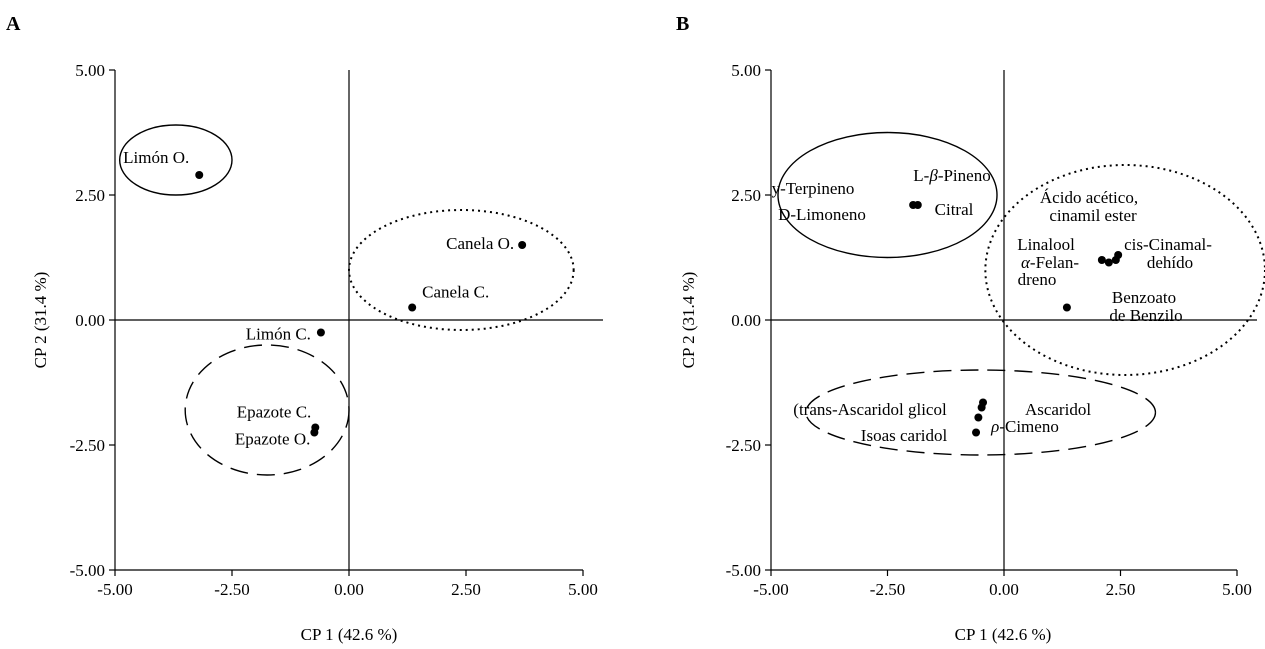  Describe the element at coordinates (1003, 634) in the screenshot. I see `panel-b-xlabel: CP 1 (42.6 %)` at that location.